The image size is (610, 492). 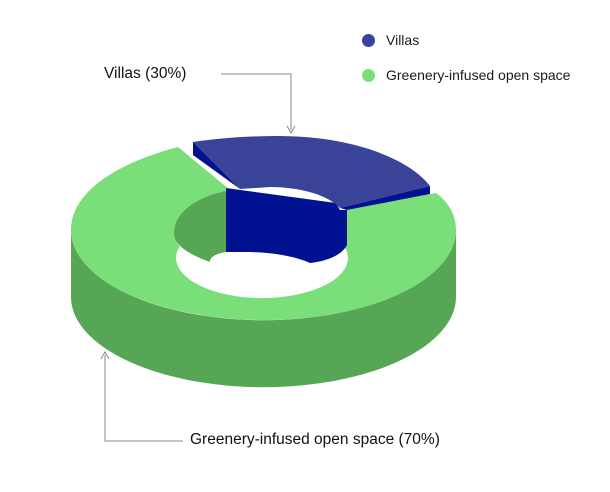 I want to click on legend-swatch-villas, so click(x=368, y=40).